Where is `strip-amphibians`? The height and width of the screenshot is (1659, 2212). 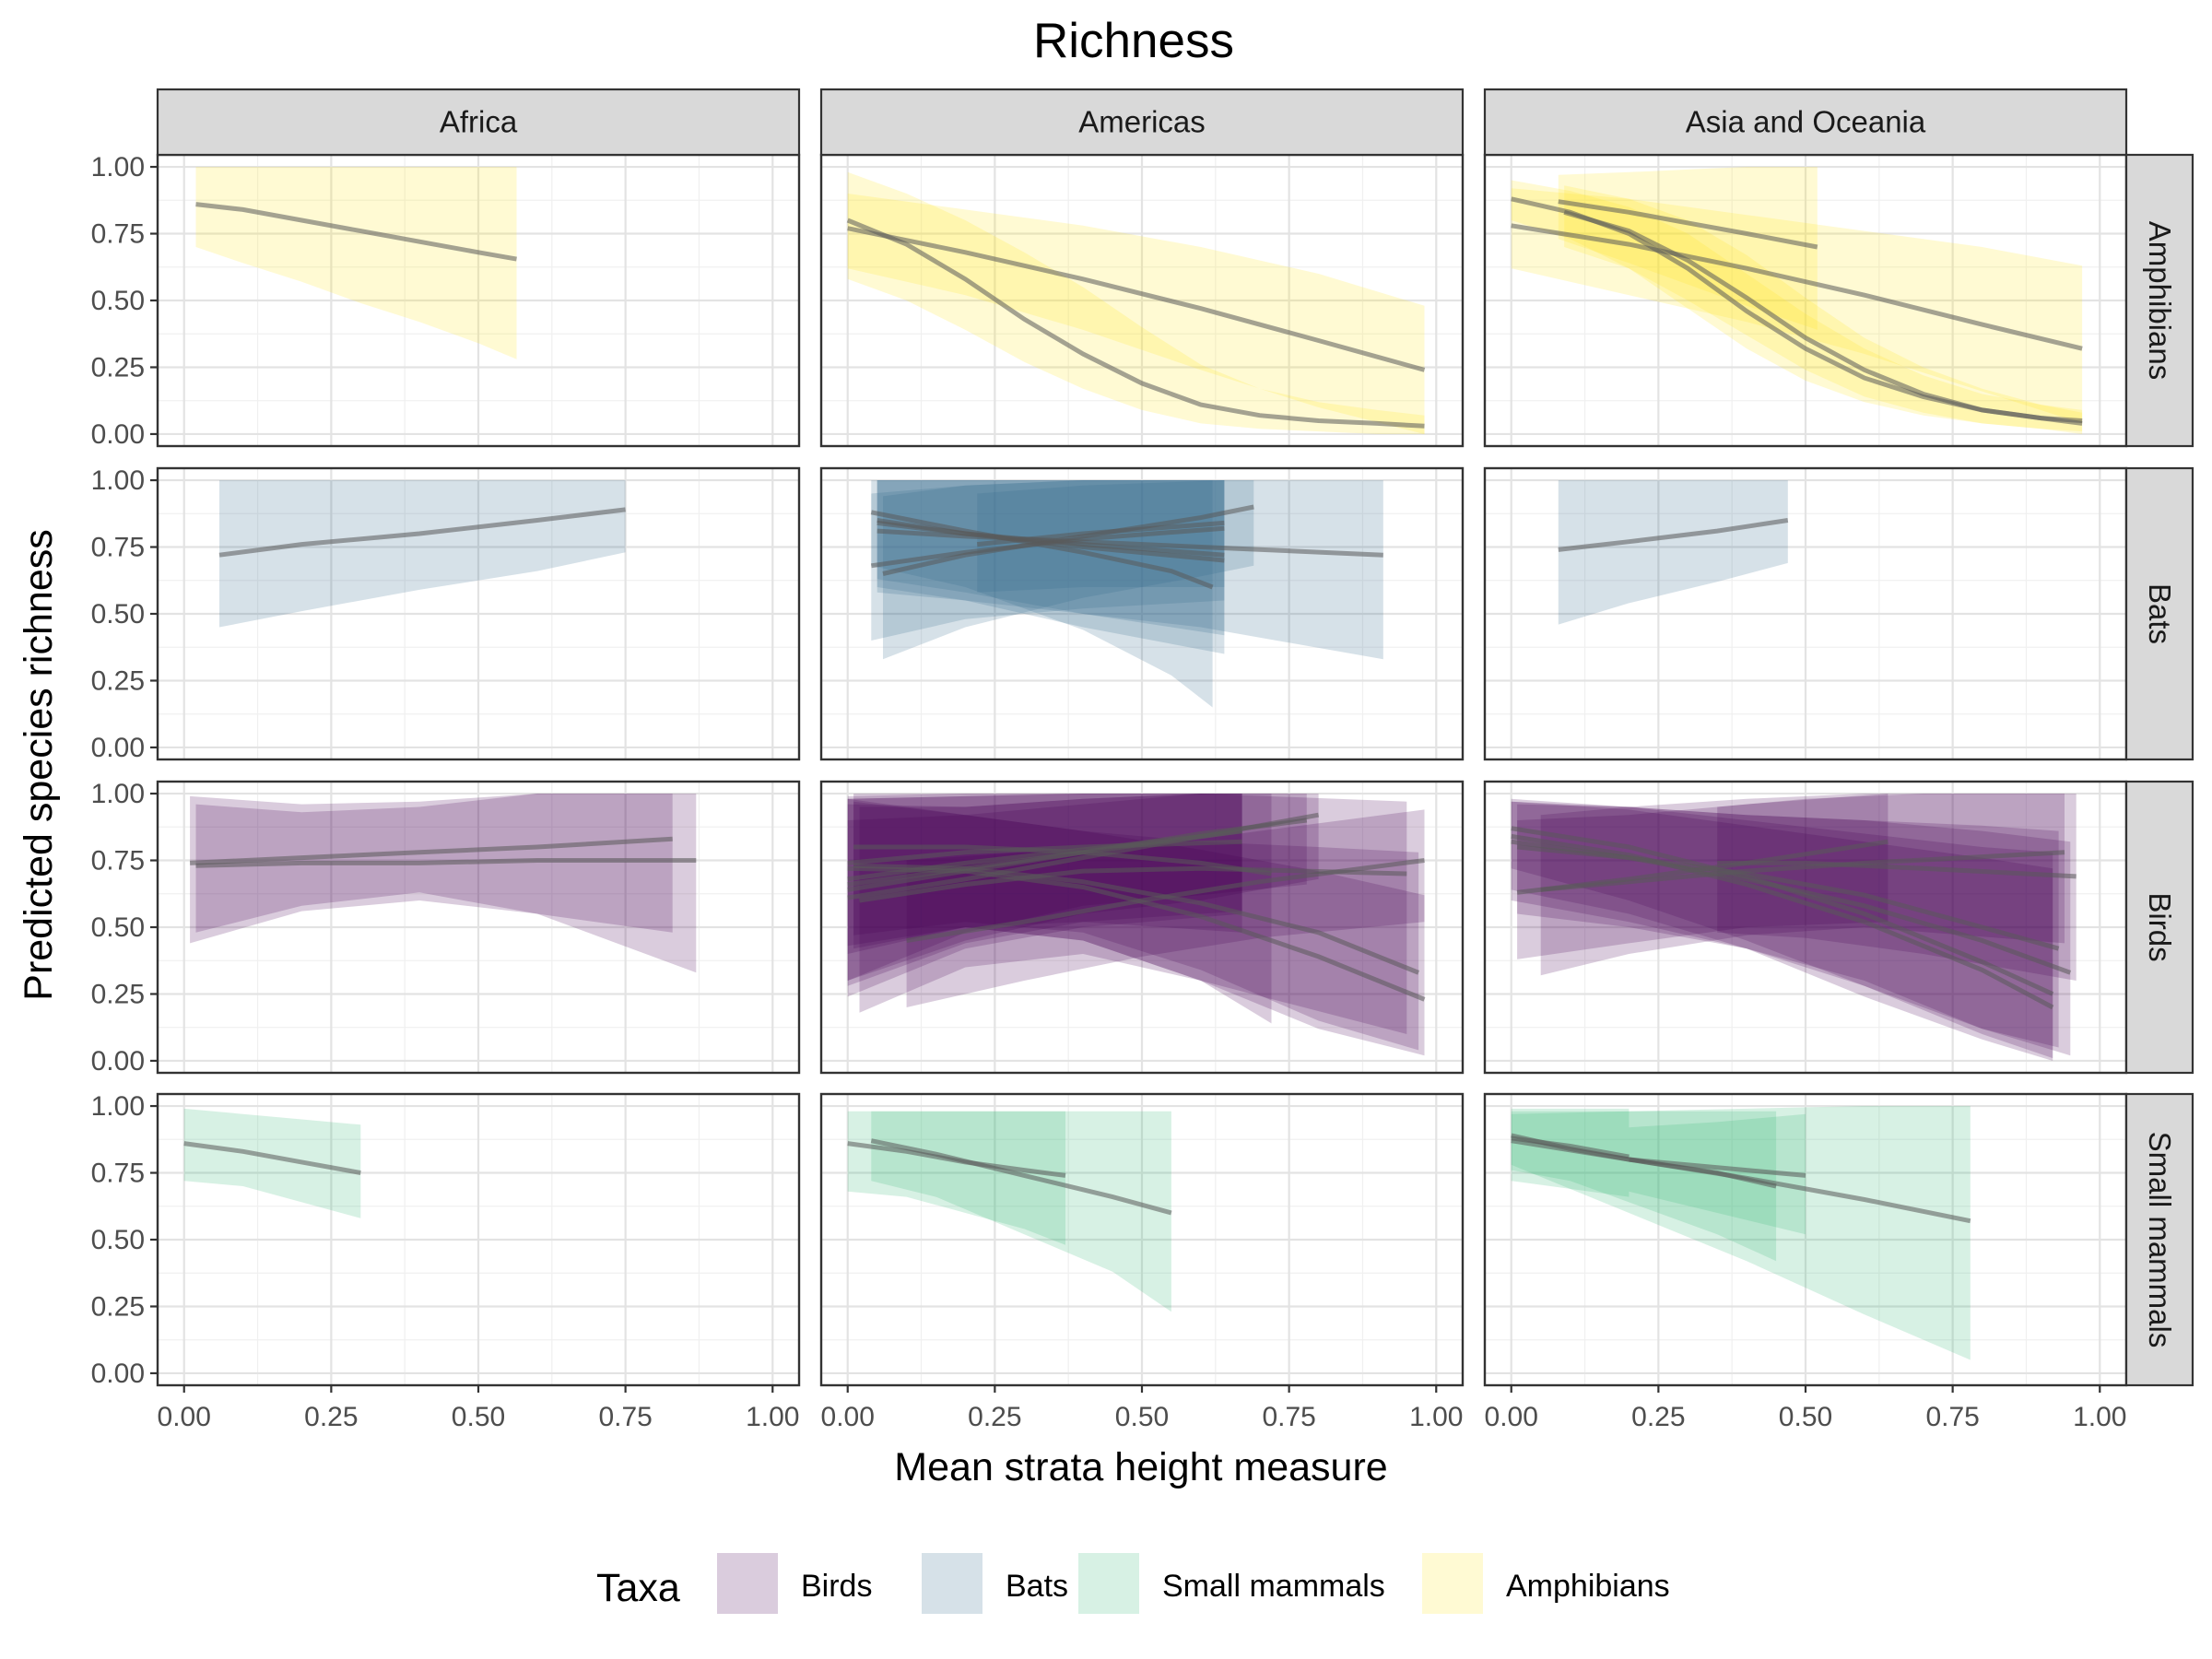 strip-amphibians is located at coordinates (2159, 300).